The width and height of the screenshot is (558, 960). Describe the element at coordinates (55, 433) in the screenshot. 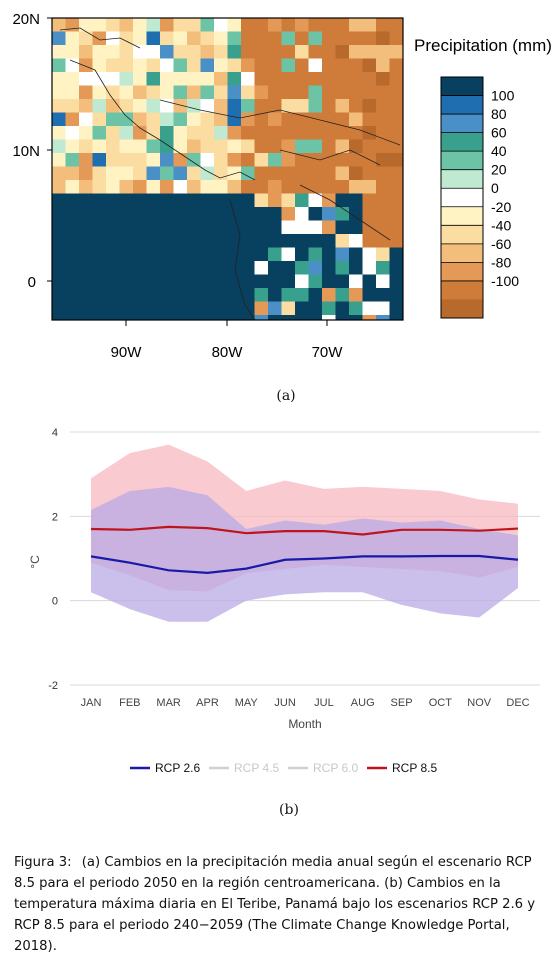

I see `y-tick-label: 4` at that location.